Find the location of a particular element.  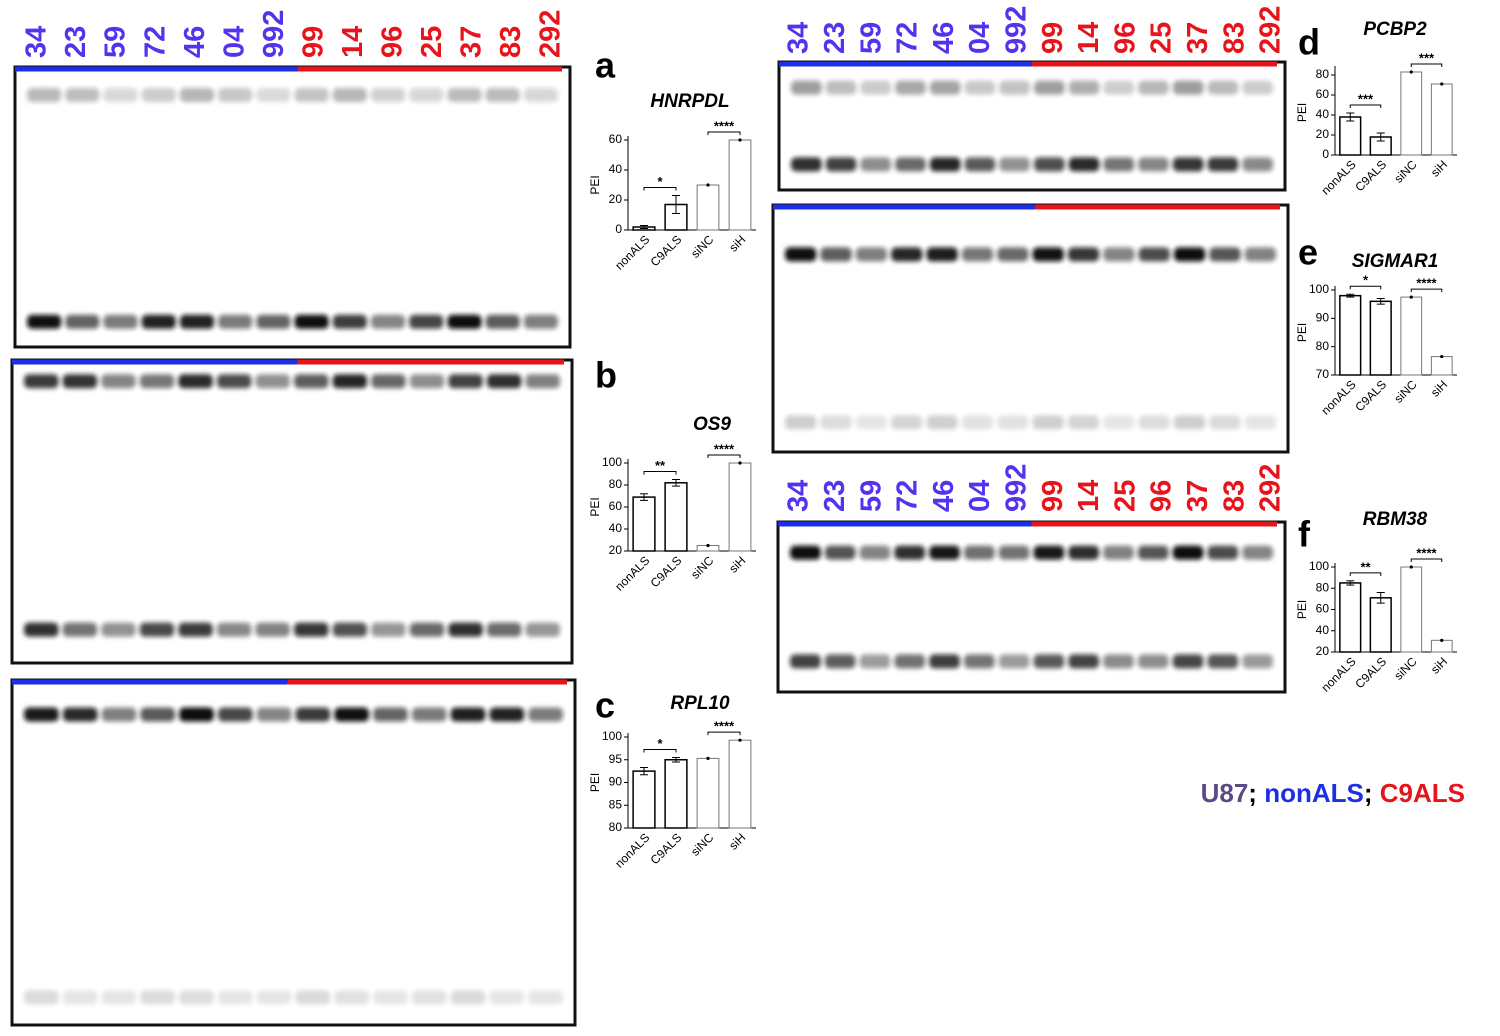

legend-item: U87 is located at coordinates (1225, 793).